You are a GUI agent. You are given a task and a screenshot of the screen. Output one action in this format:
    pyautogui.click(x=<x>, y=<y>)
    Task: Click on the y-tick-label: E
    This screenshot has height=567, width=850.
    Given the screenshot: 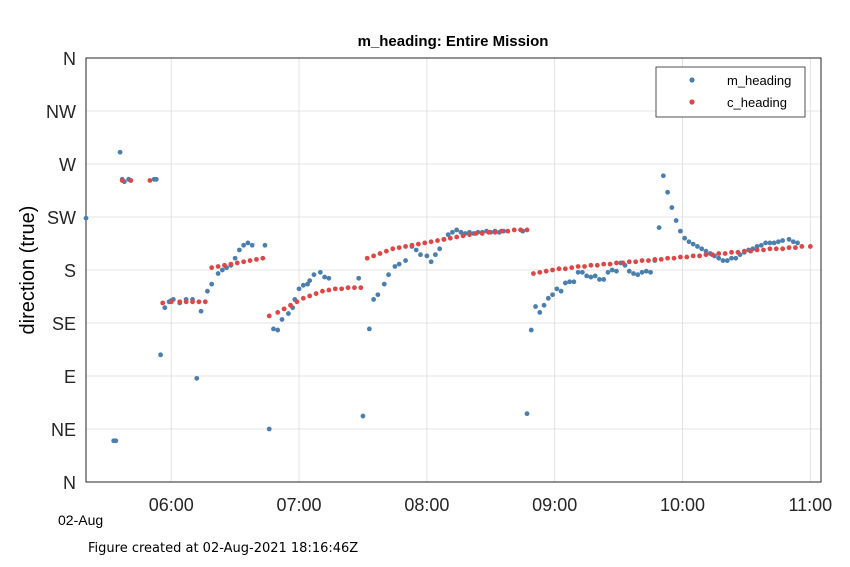 What is the action you would take?
    pyautogui.click(x=70, y=377)
    